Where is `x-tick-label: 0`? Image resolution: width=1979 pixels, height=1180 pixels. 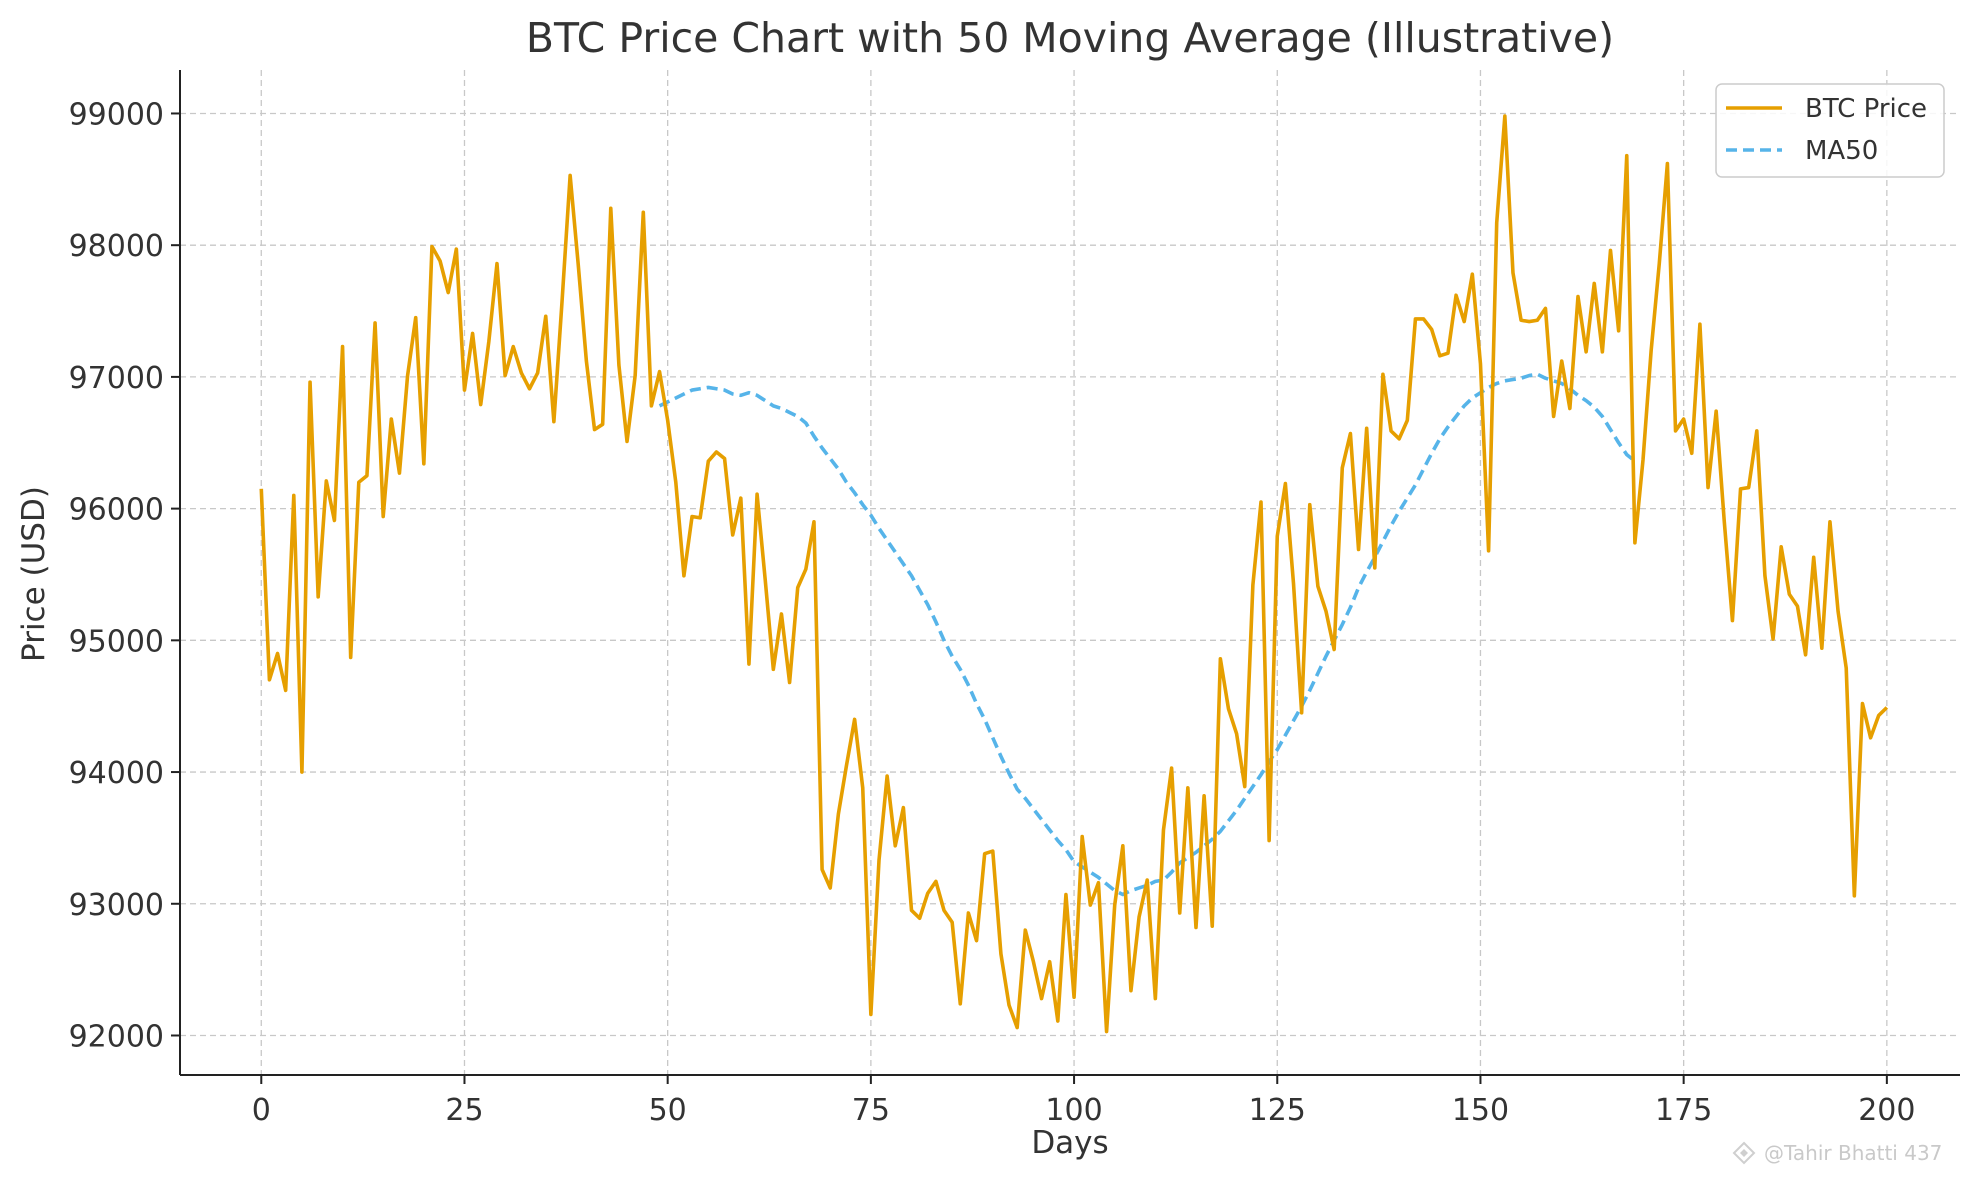
x-tick-label: 0 is located at coordinates (261, 1110).